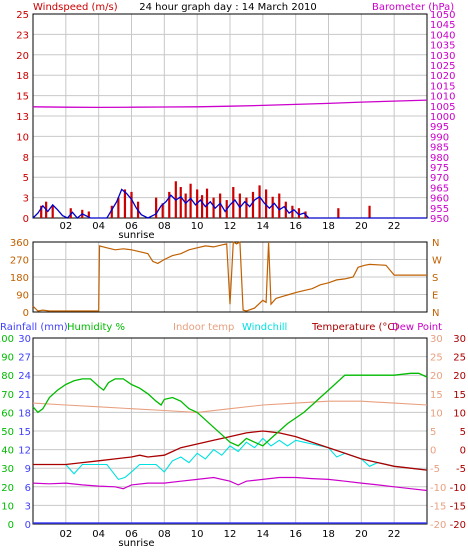  Describe the element at coordinates (354, 327) in the screenshot. I see `temperature-axis-title: Temperature (°C)` at that location.